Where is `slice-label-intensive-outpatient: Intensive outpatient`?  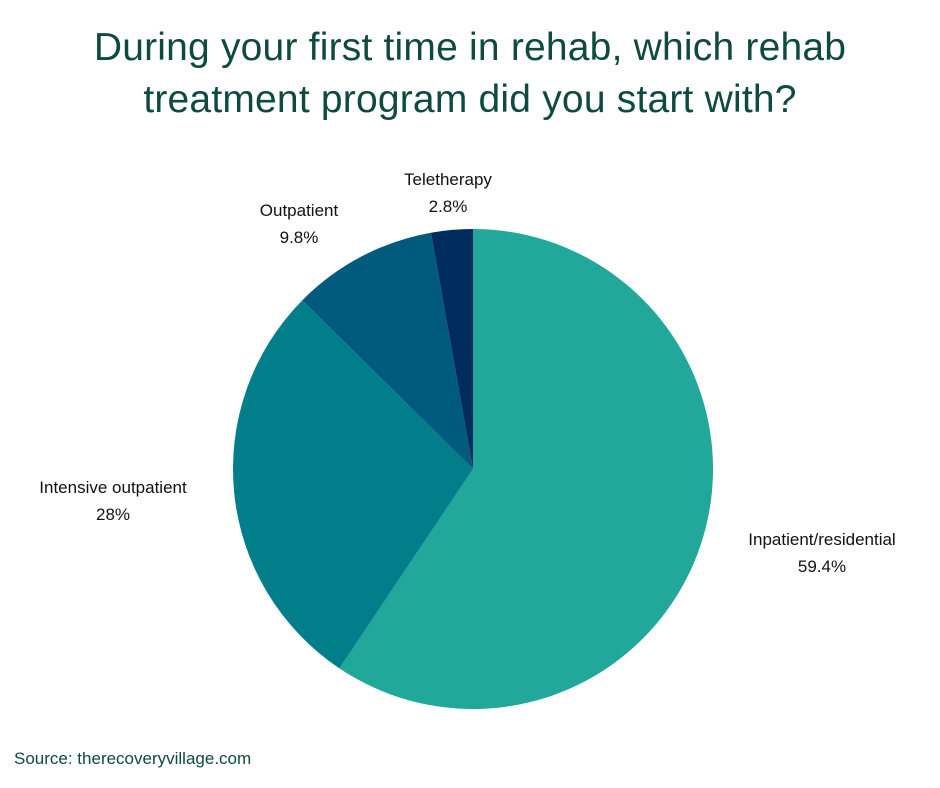 slice-label-intensive-outpatient: Intensive outpatient is located at coordinates (113, 487).